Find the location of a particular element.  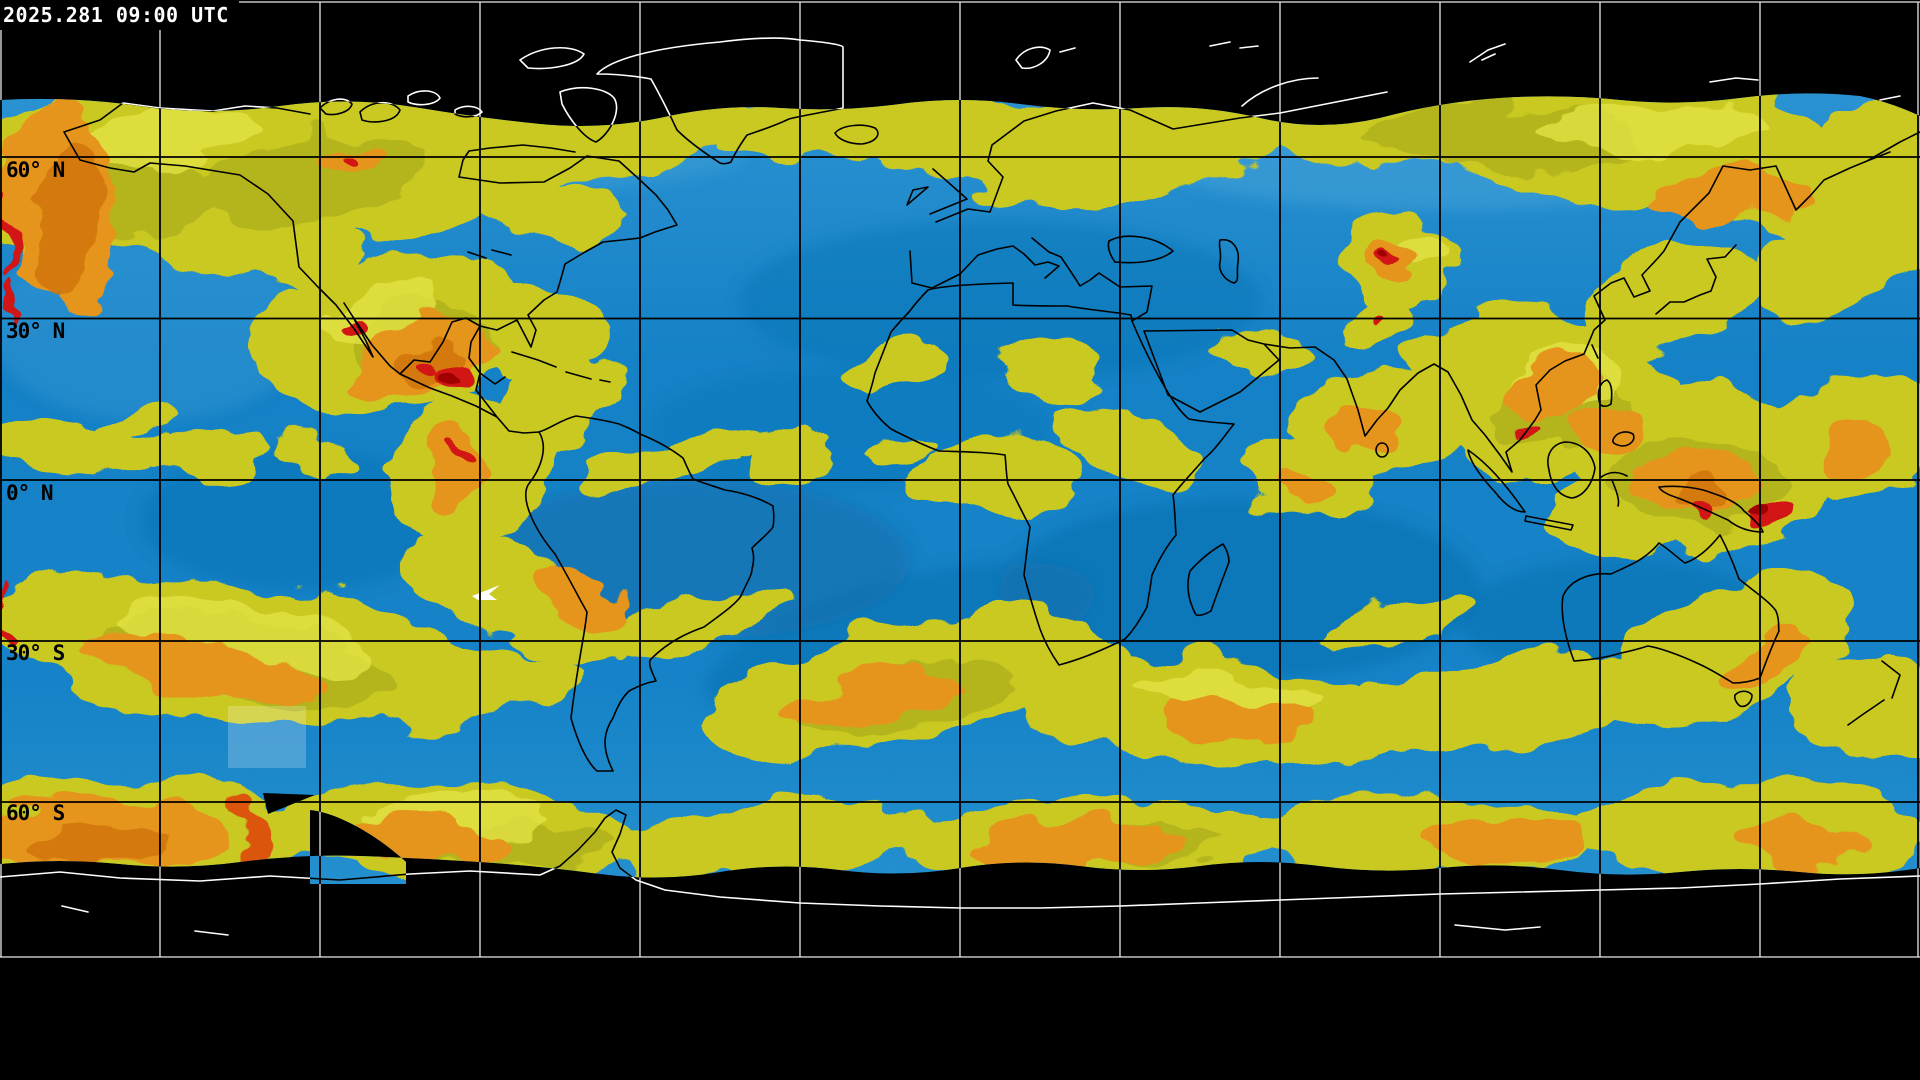

timestamp: 2025.281 09:00 UTC is located at coordinates (119, 15).